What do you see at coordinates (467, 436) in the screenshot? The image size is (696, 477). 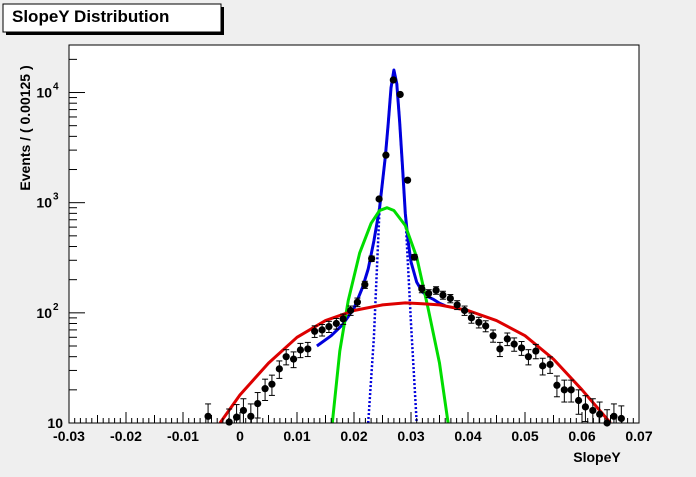 I see `x-tick-label: 0.04` at bounding box center [467, 436].